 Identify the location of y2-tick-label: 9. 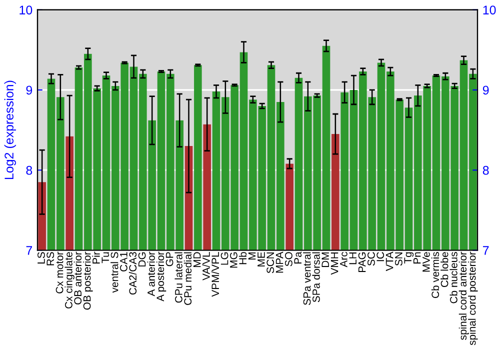
(485, 90).